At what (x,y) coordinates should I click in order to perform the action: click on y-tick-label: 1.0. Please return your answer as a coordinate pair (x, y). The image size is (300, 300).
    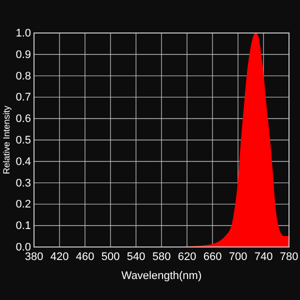
    Looking at the image, I should click on (23, 34).